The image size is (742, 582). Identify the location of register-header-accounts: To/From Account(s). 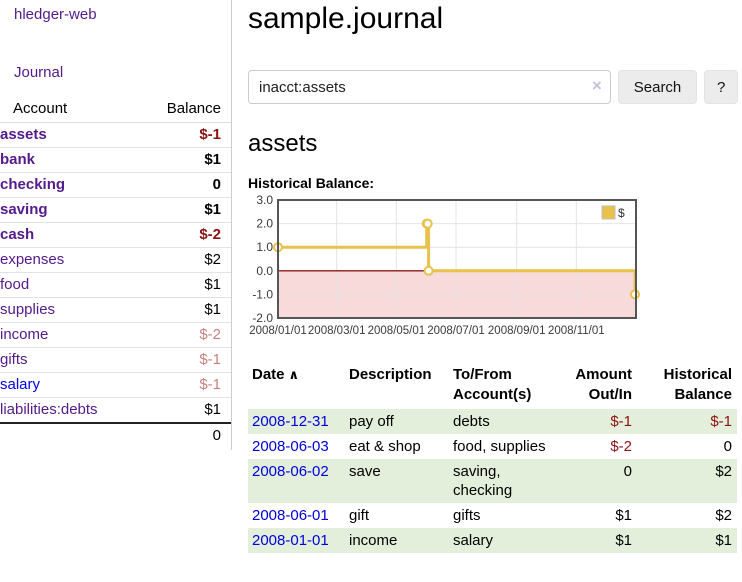
(492, 384).